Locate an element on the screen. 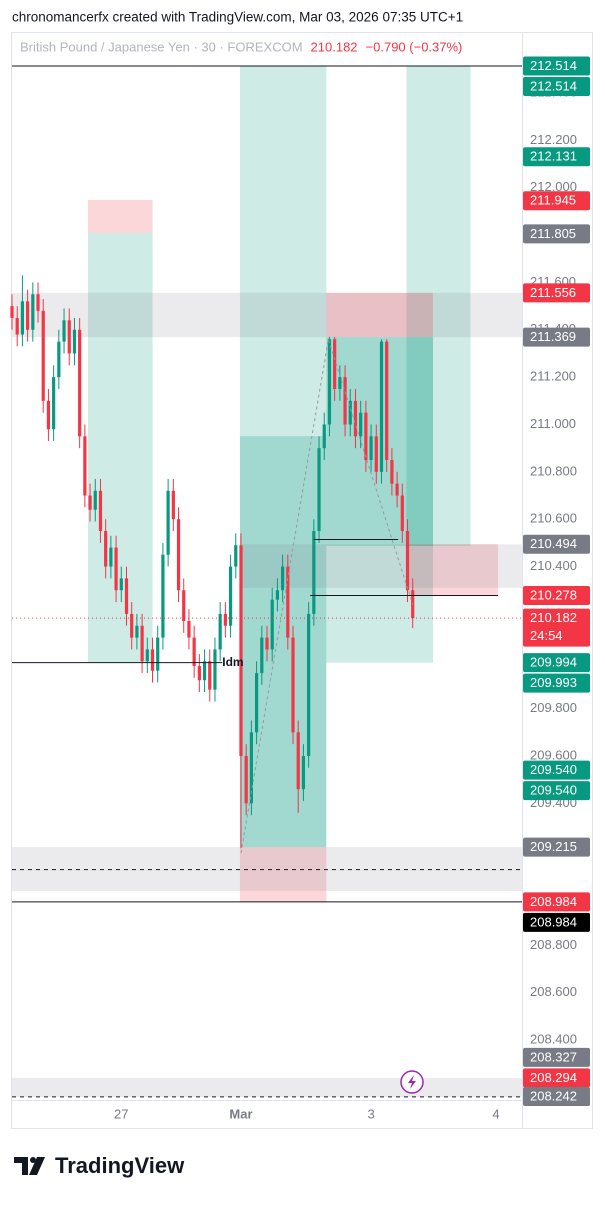 Image resolution: width=605 pixels, height=1205 pixels. countdown: 24:54 is located at coordinates (546, 635).